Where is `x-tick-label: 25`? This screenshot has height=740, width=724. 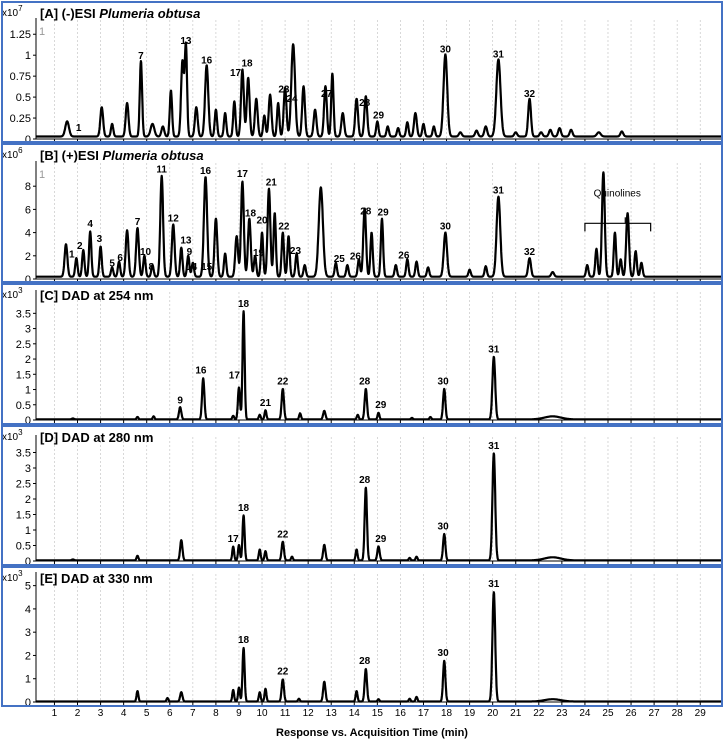
x-tick-label: 25 is located at coordinates (608, 713).